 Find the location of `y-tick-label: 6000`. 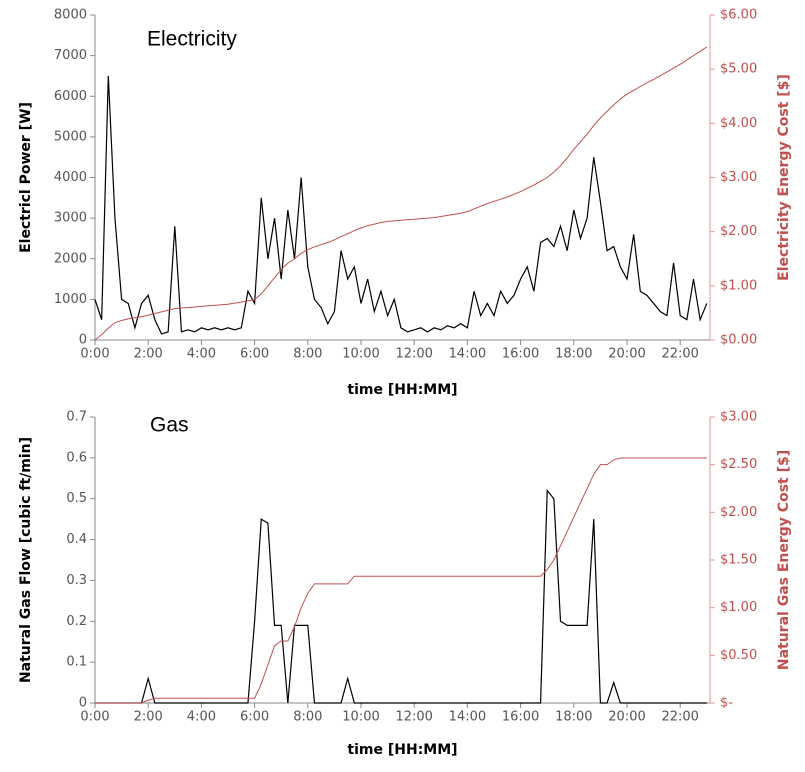

y-tick-label: 6000 is located at coordinates (70, 96).